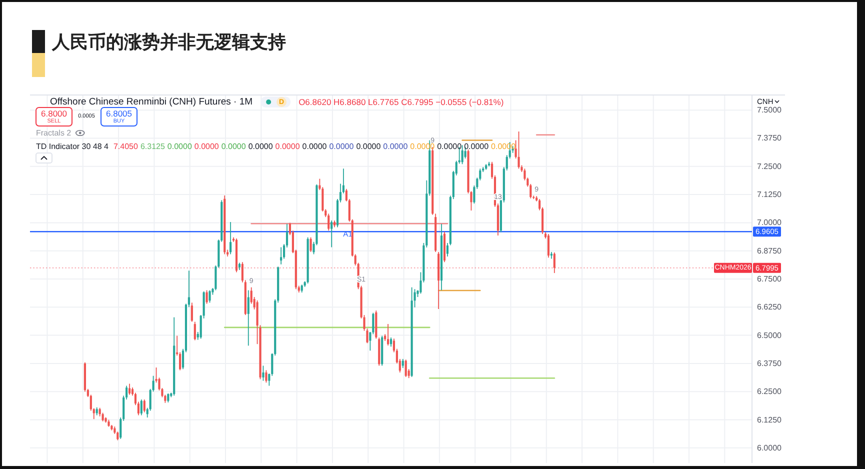 The height and width of the screenshot is (469, 865). What do you see at coordinates (401, 102) in the screenshot?
I see `annotation: O6.8620 H6.8680 L6.7765 C6.7995 −0.0555 (−0.81%)` at bounding box center [401, 102].